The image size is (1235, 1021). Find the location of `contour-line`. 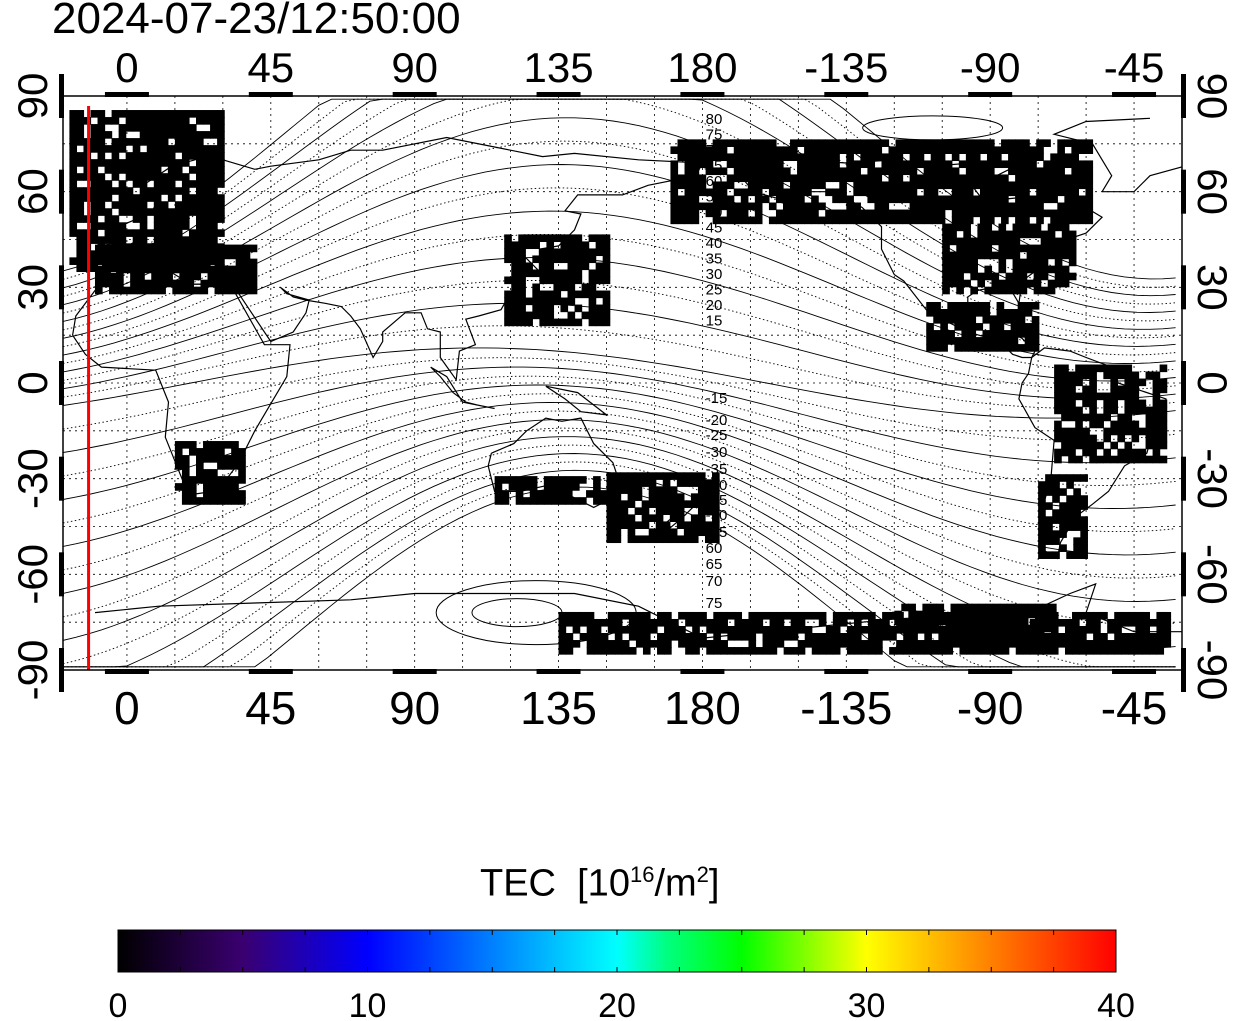

contour-line is located at coordinates (619, 303).